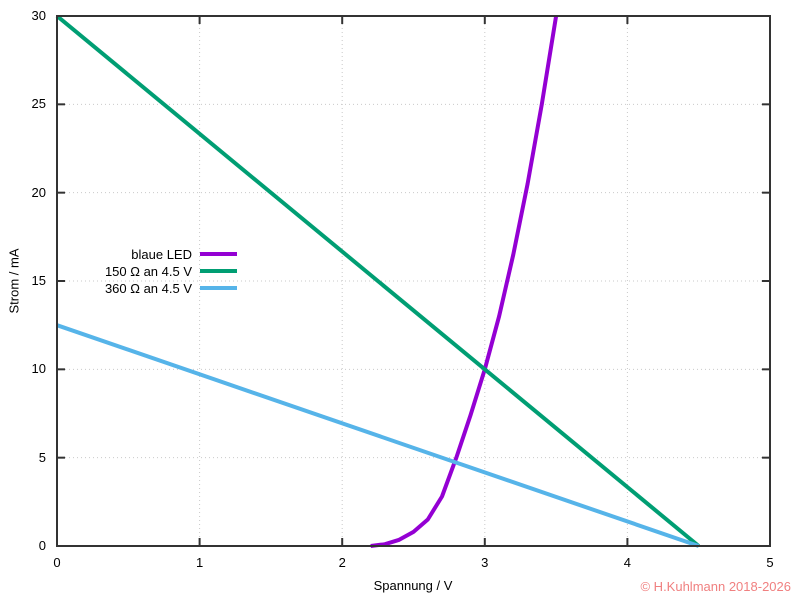  I want to click on legend-item-blaue-led: blaue LED, so click(146, 254).